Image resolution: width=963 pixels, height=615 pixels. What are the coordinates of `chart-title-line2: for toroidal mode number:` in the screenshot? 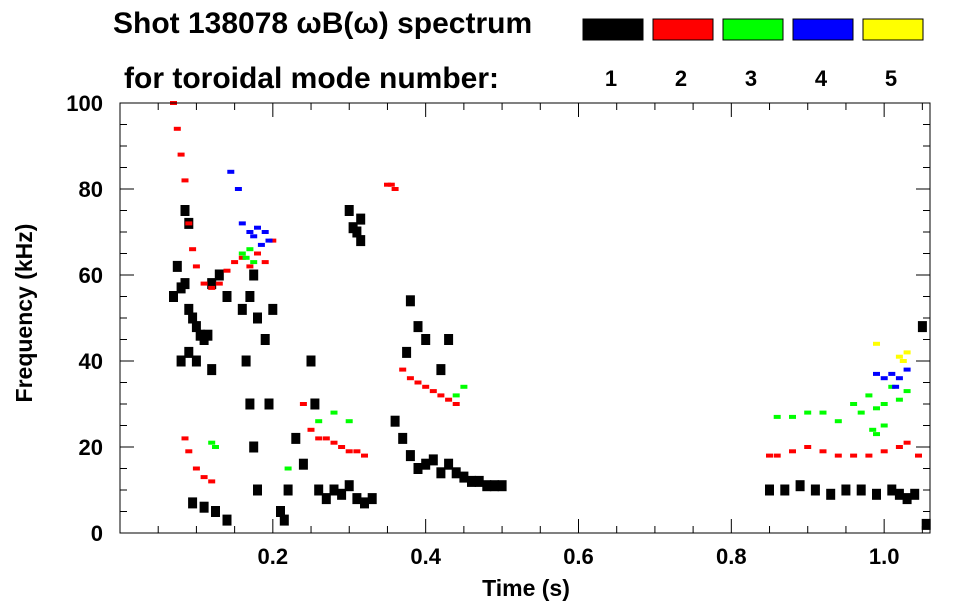 It's located at (311, 78).